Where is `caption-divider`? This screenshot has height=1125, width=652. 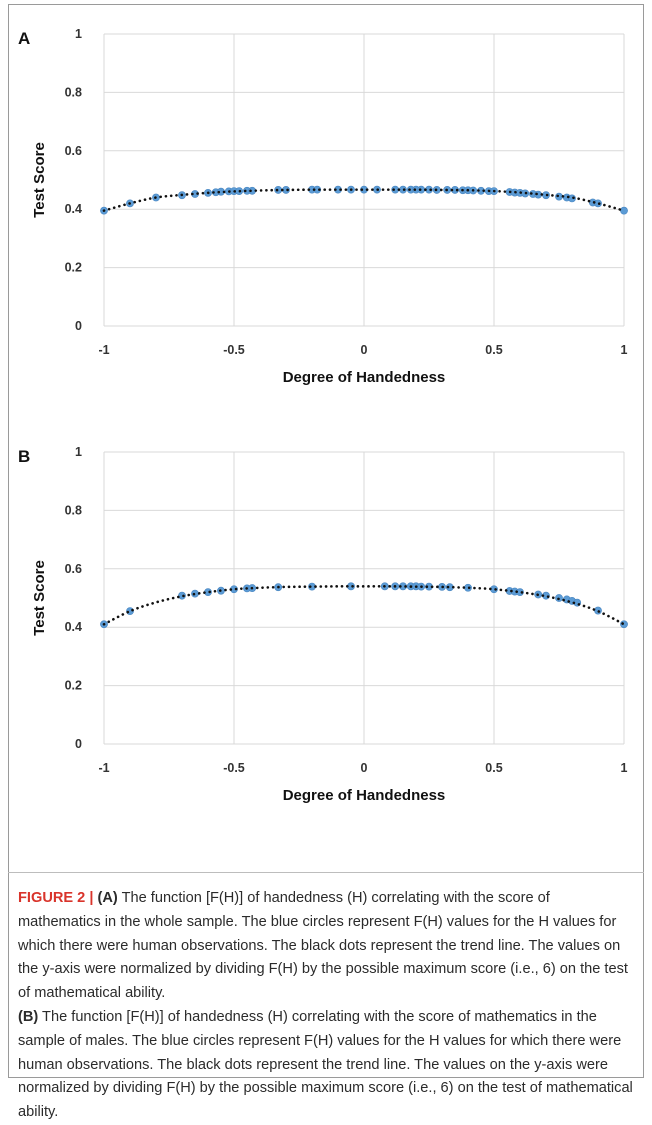 caption-divider is located at coordinates (326, 872).